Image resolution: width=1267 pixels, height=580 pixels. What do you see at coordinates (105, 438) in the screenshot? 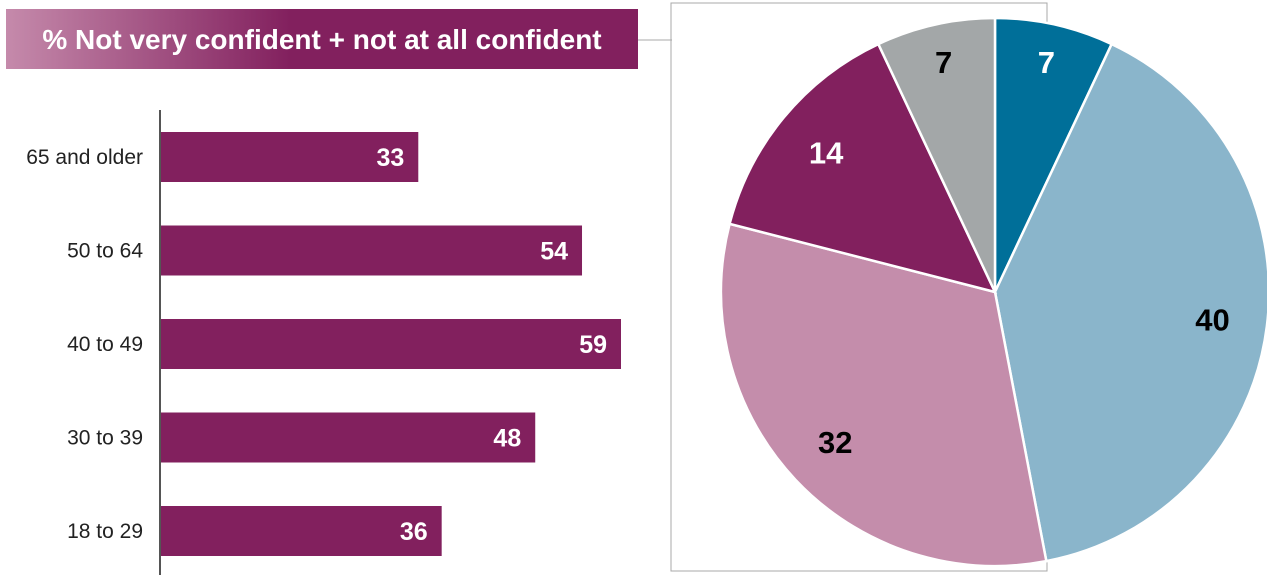
I see `bar-category-label: 30 to 39` at bounding box center [105, 438].